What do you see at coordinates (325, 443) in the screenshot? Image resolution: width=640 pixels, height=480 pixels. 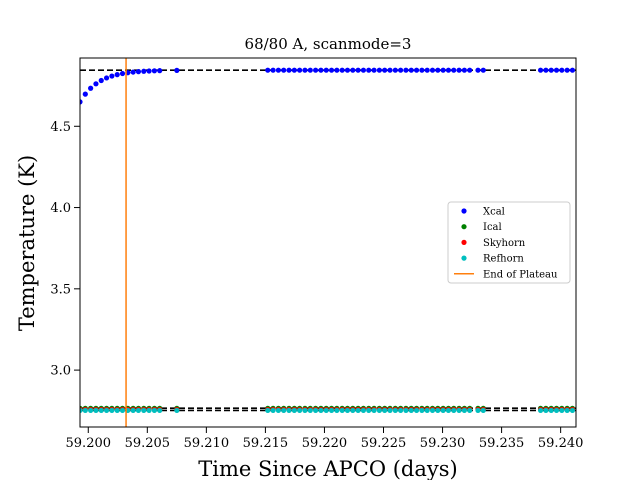 I see `x-tick-label: 59.220` at bounding box center [325, 443].